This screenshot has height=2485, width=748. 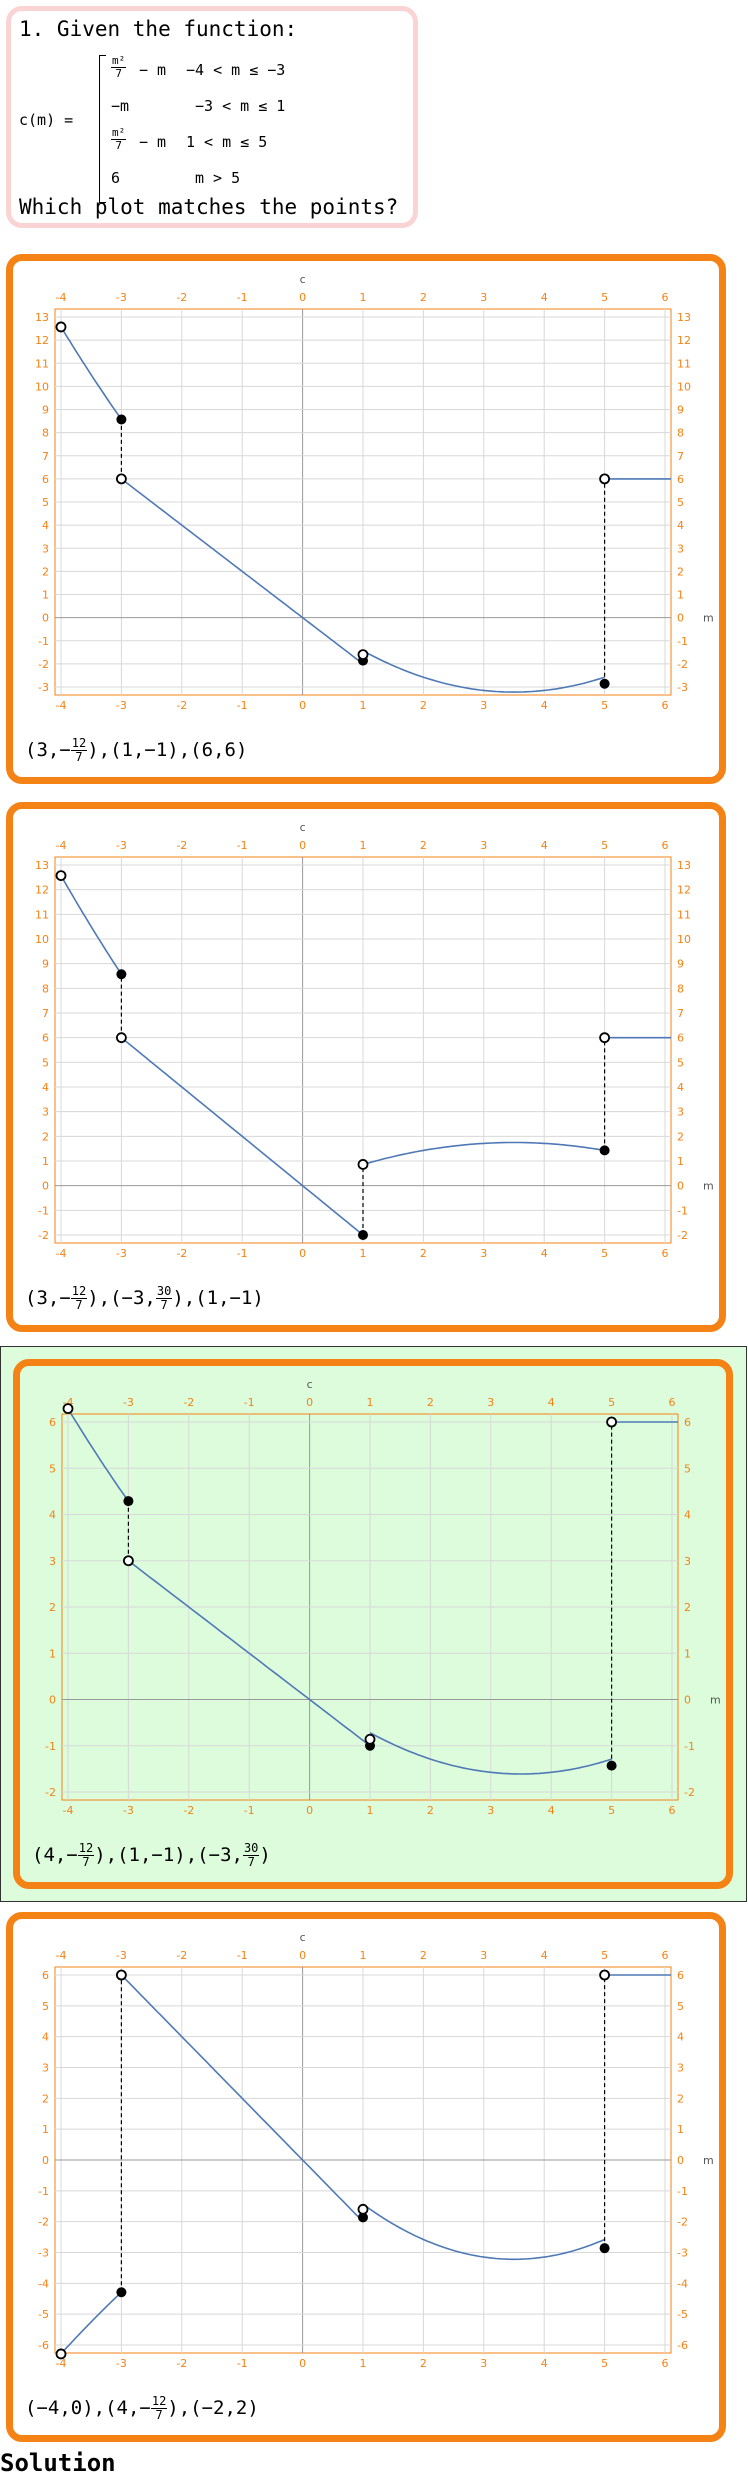 What do you see at coordinates (45, 618) in the screenshot?
I see `y-tick-label-left: 0` at bounding box center [45, 618].